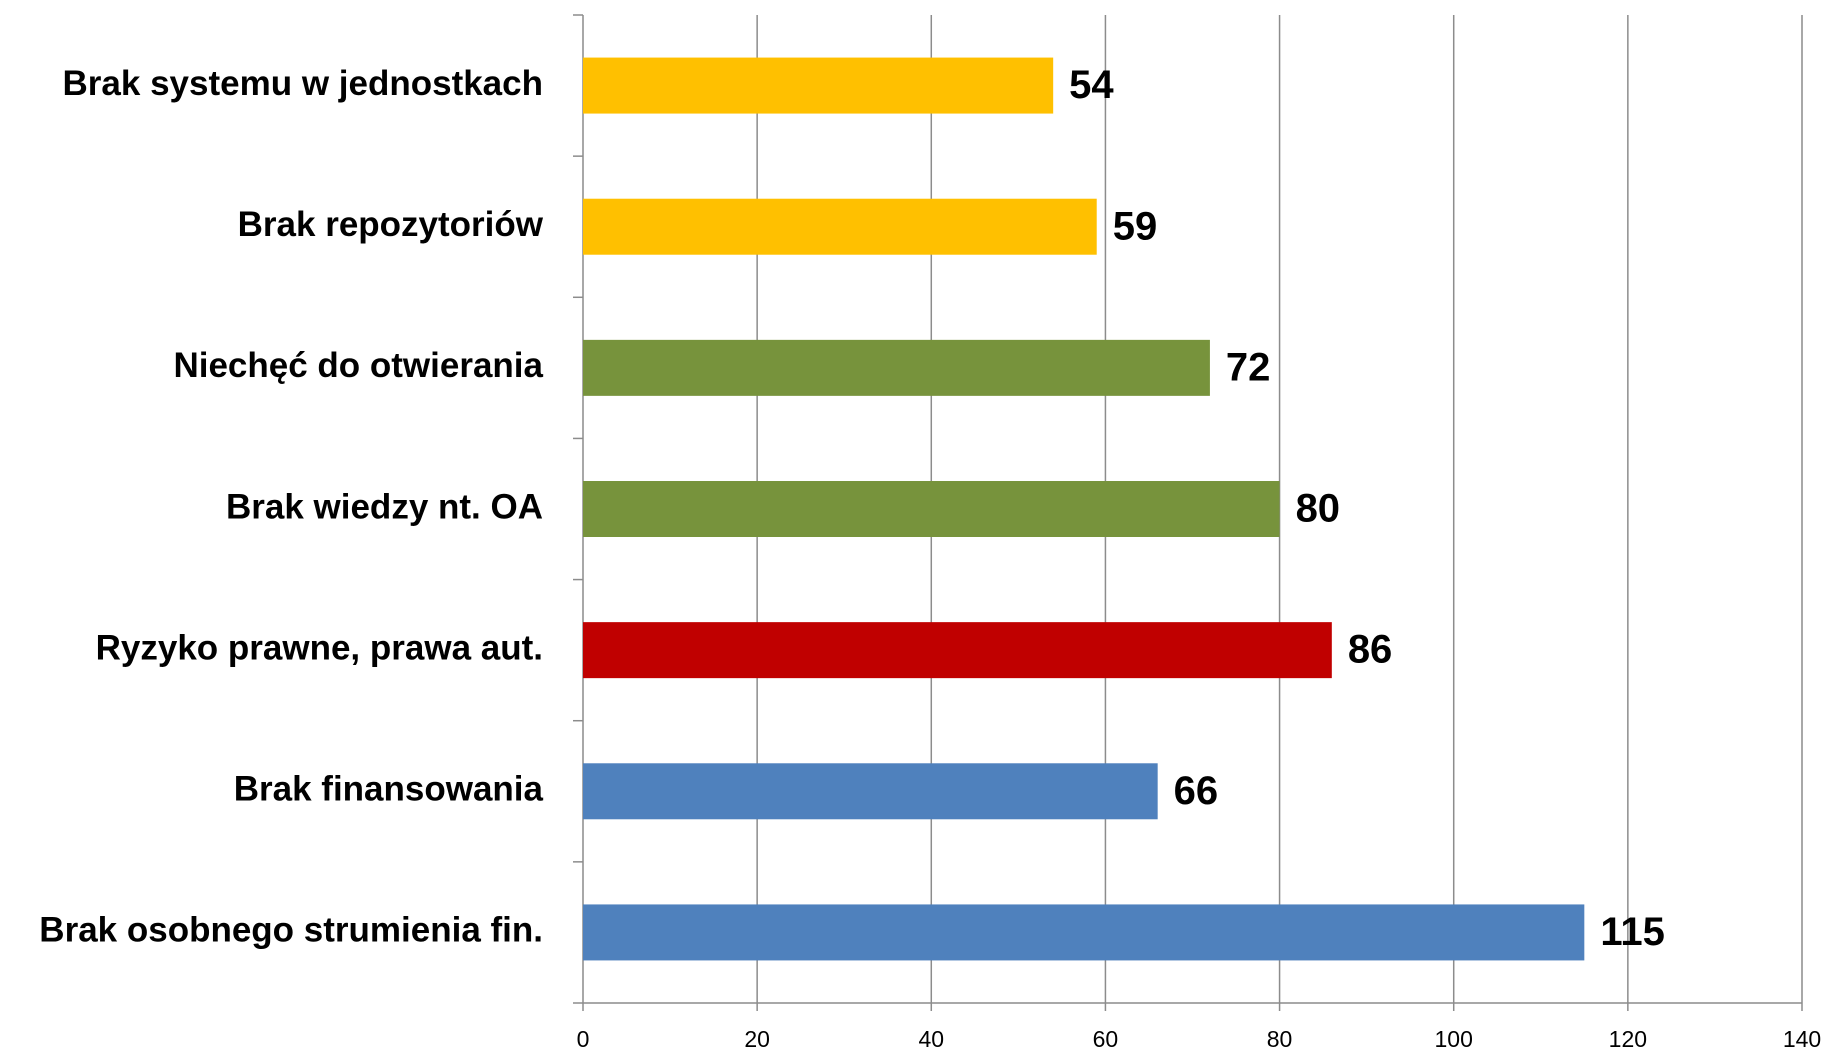 This screenshot has height=1051, width=1829. I want to click on value-label: 54, so click(1091, 85).